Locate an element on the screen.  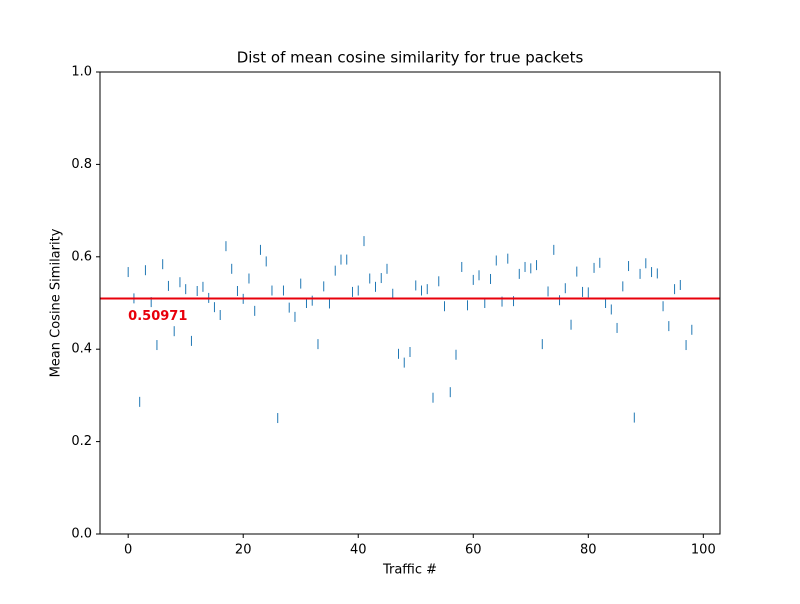
y-tick-label: 1.0 is located at coordinates (81, 72).